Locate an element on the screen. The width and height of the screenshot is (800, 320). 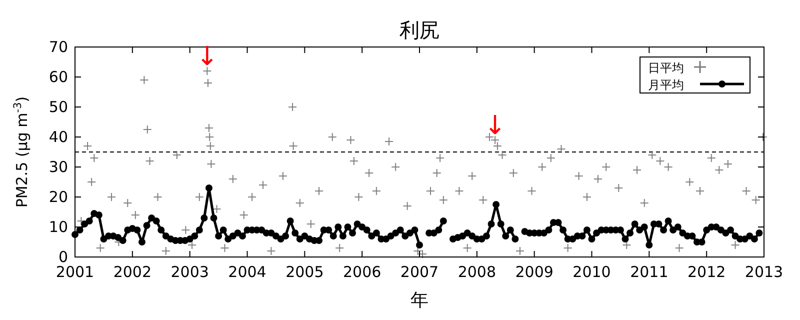
y-tick-label: 70 is located at coordinates (58, 47).